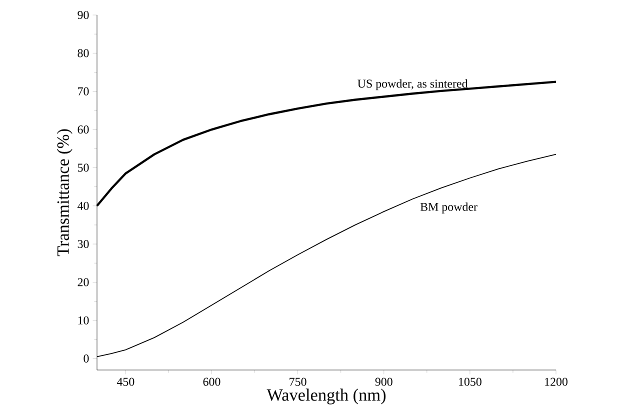 This screenshot has height=420, width=621. I want to click on y-tick-label: 70, so click(83, 91).